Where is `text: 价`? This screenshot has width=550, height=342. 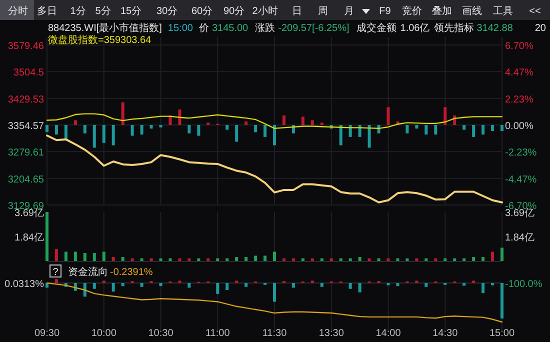
text: 价 is located at coordinates (203, 28).